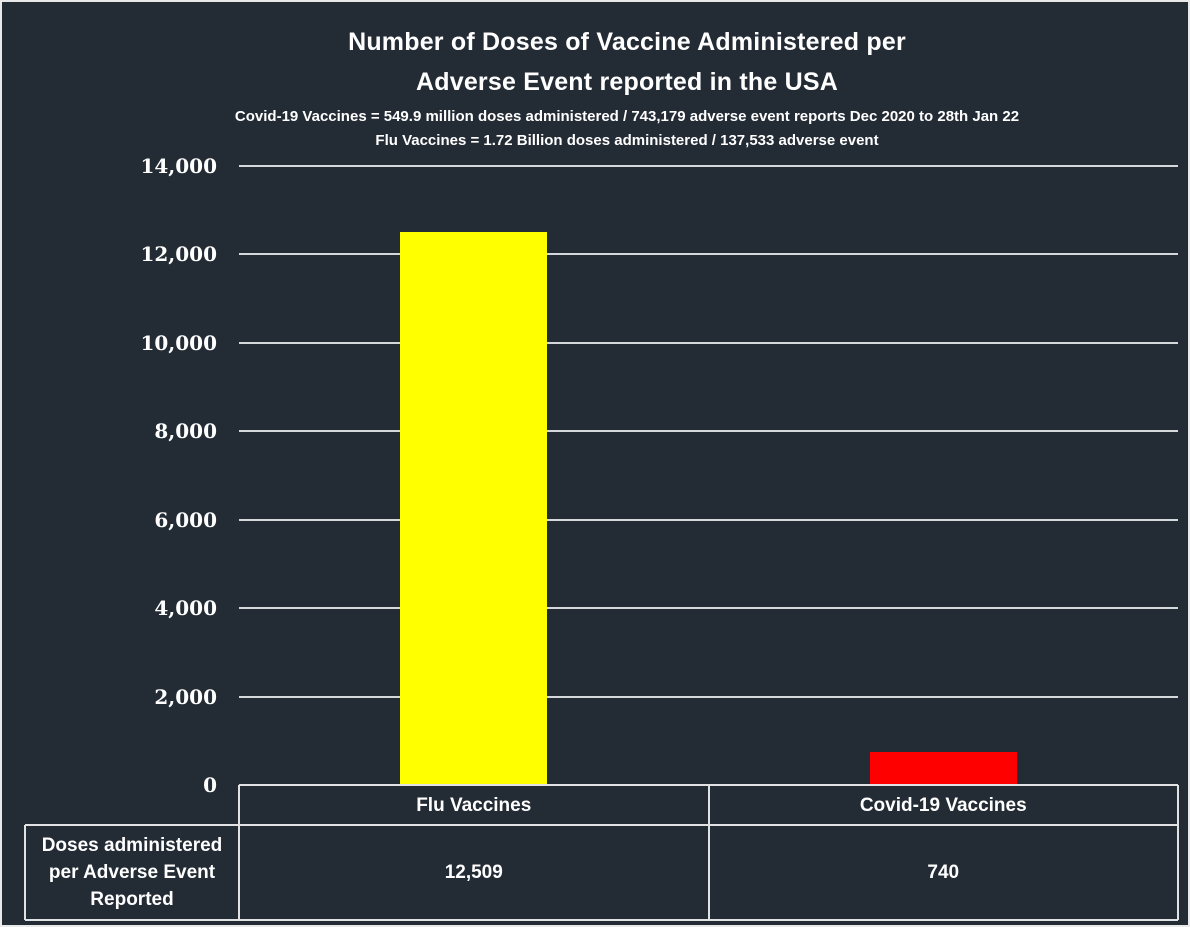 This screenshot has width=1190, height=927. I want to click on table-border-right, so click(1178, 852).